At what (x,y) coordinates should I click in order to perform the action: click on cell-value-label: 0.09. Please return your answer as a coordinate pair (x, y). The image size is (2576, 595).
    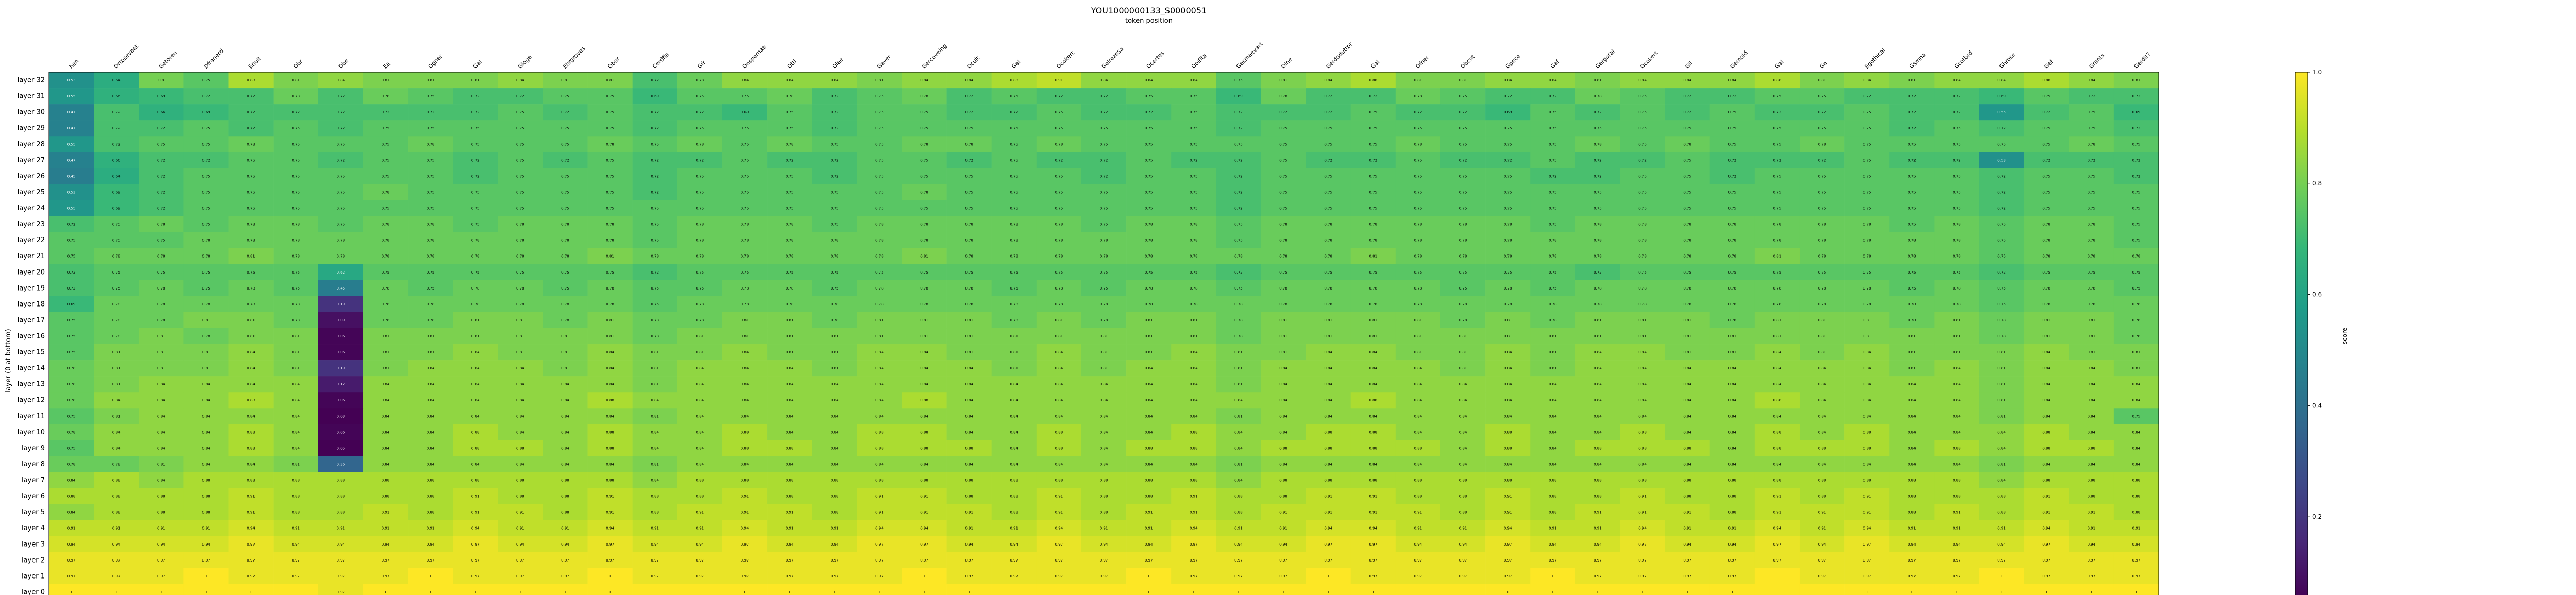
    Looking at the image, I should click on (341, 320).